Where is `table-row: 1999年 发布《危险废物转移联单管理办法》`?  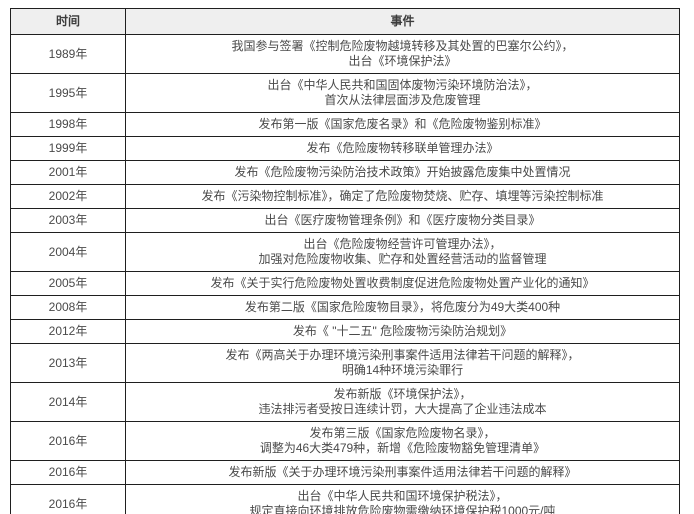
table-row: 1999年 发布《危险废物转移联单管理办法》 is located at coordinates (345, 148).